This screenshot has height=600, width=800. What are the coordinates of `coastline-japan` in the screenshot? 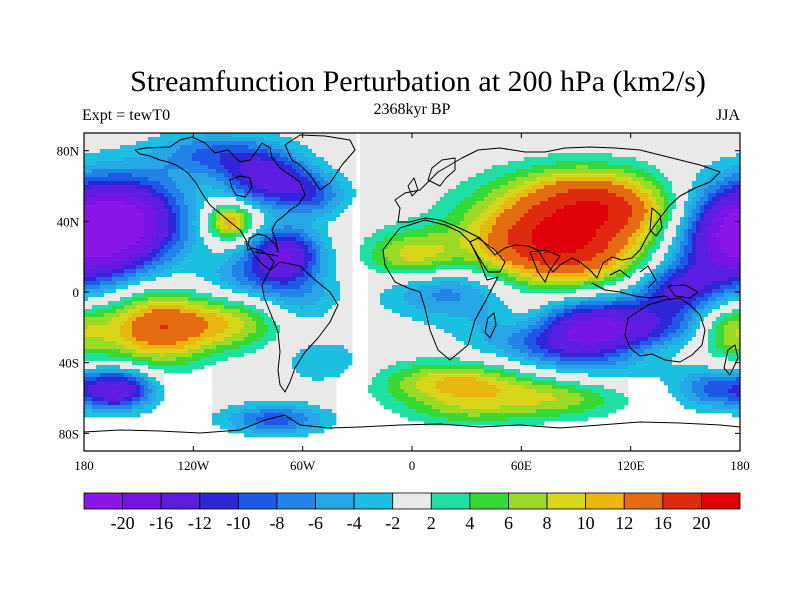 It's located at (656, 222).